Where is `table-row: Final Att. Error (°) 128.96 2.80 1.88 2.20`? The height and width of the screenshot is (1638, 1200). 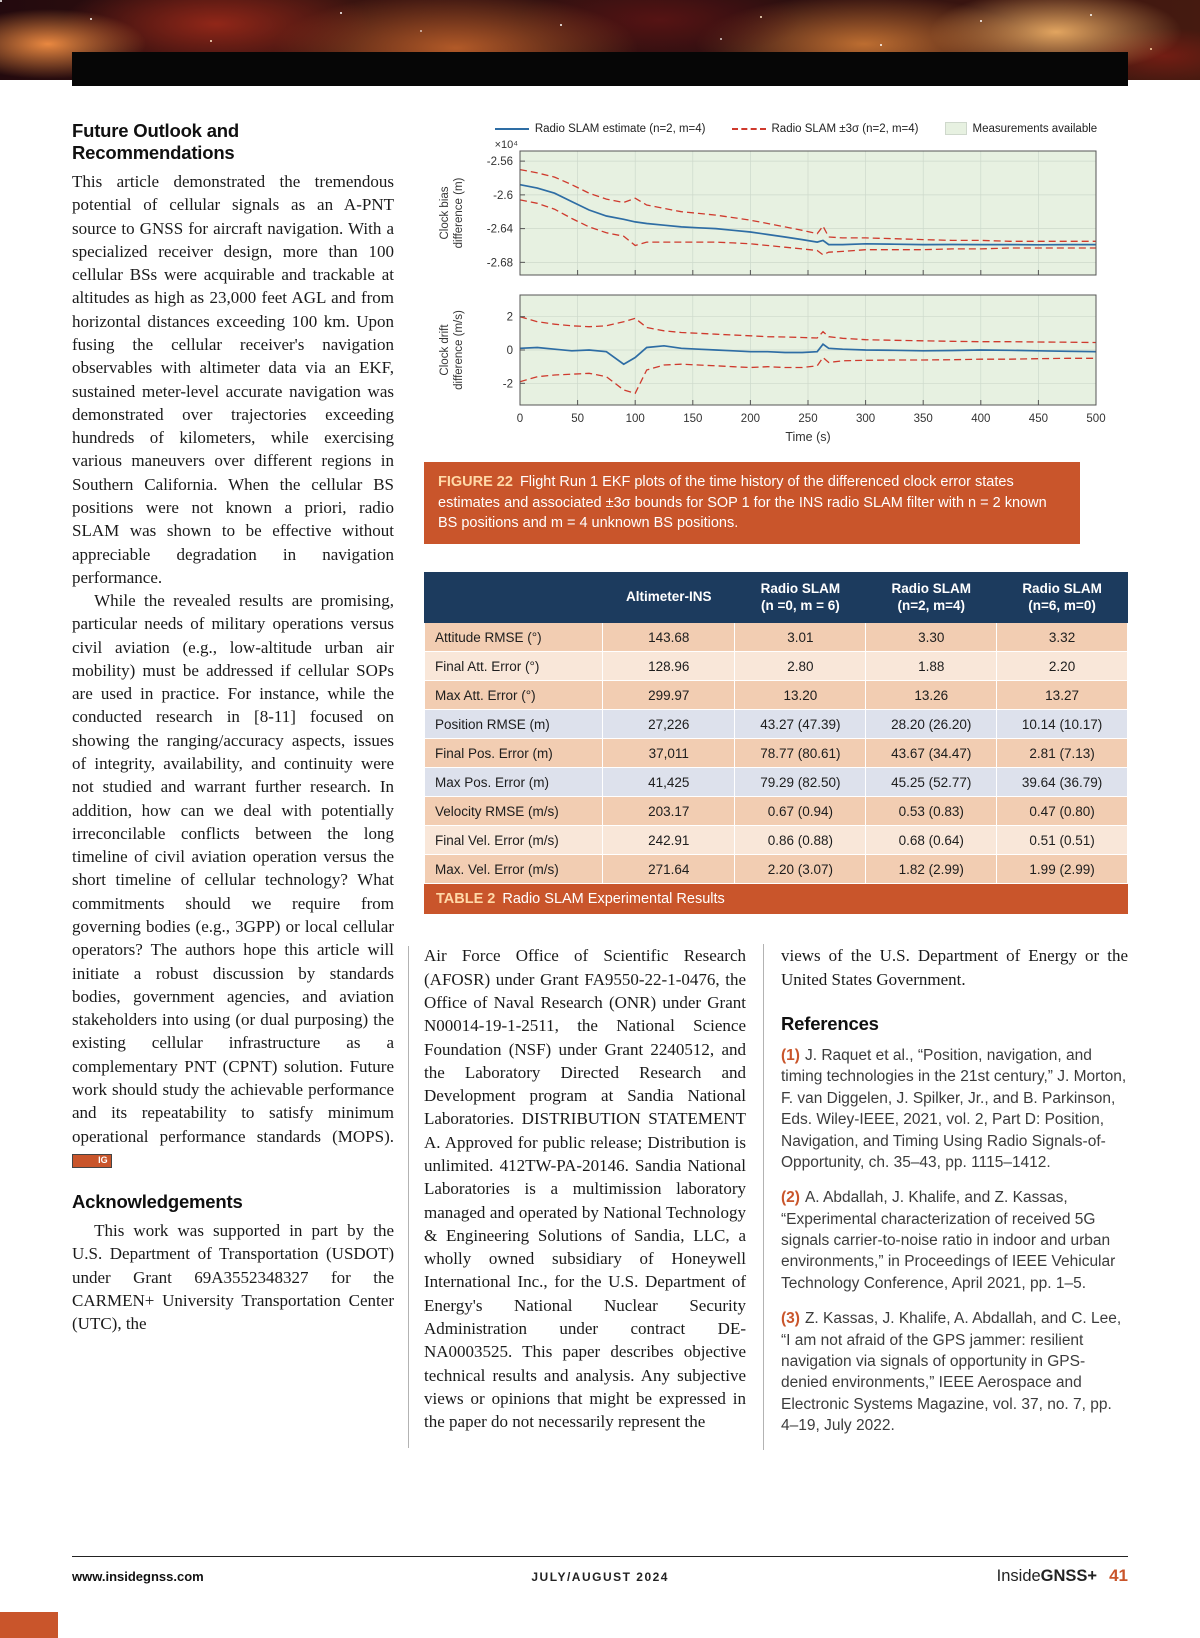
table-row: Final Att. Error (°) 128.96 2.80 1.88 2.20 is located at coordinates (776, 666).